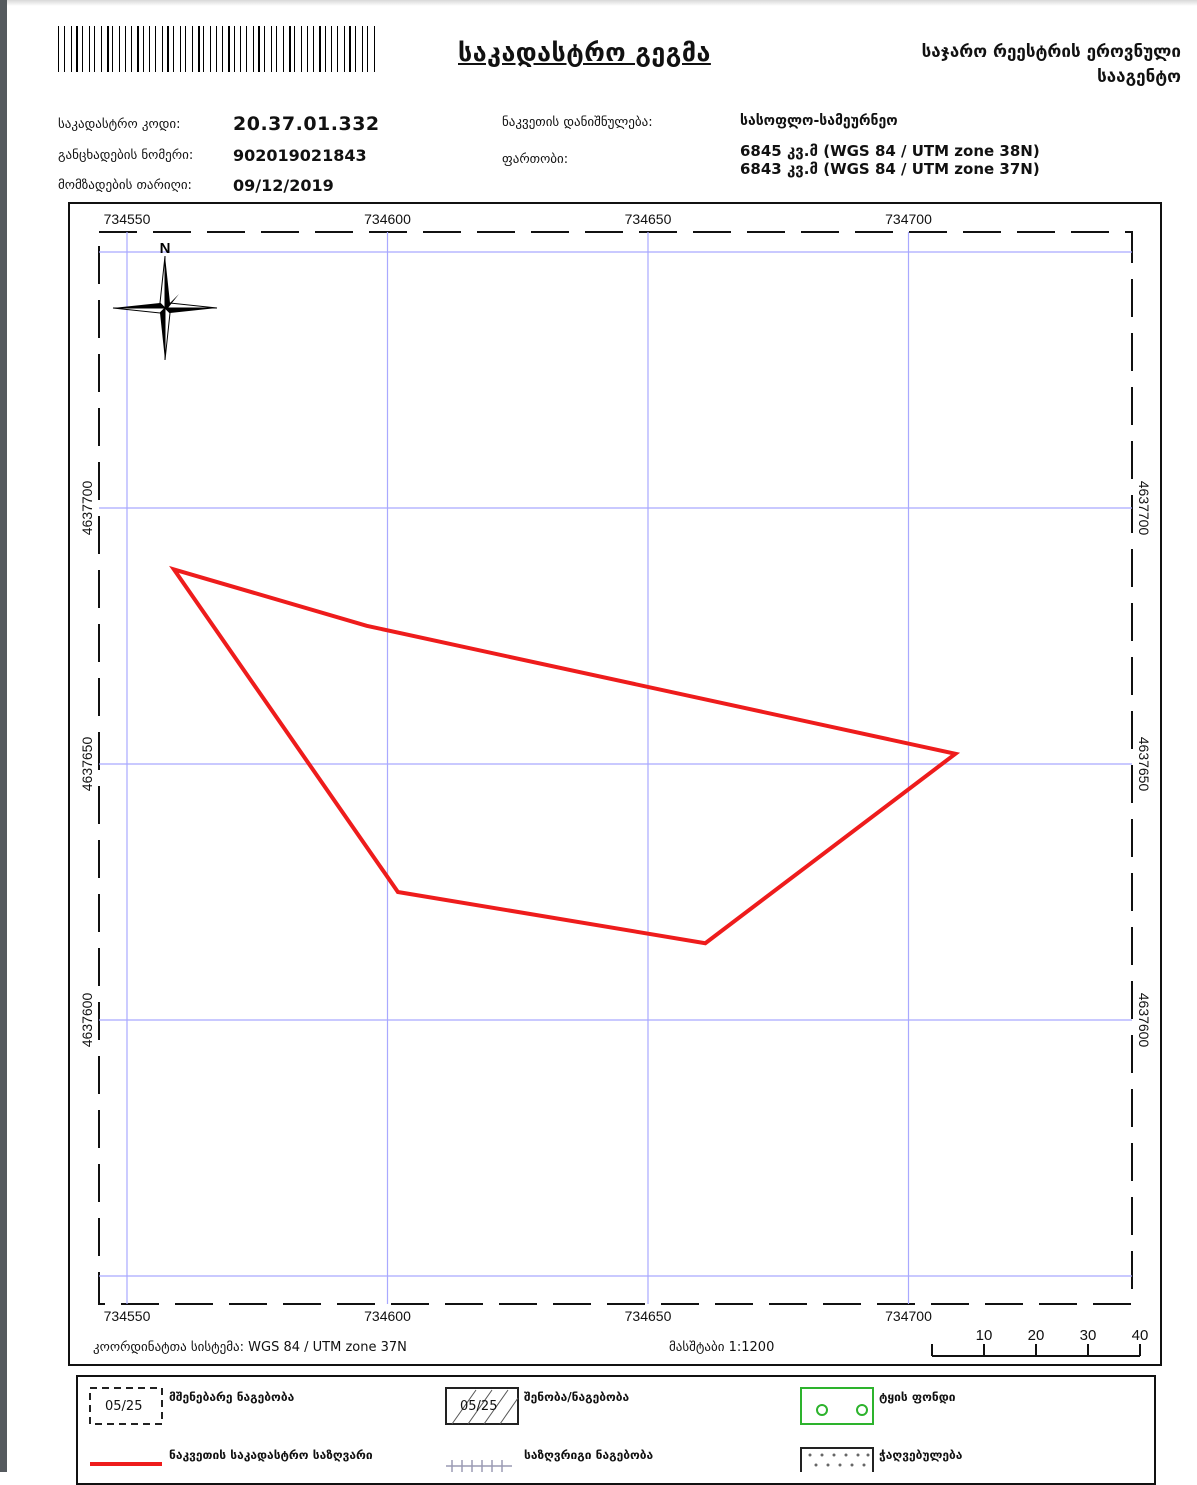 This screenshot has height=1485, width=1197. What do you see at coordinates (119, 124) in the screenshot?
I see `cadastral-code-label: საკადასტრო კოდი:` at bounding box center [119, 124].